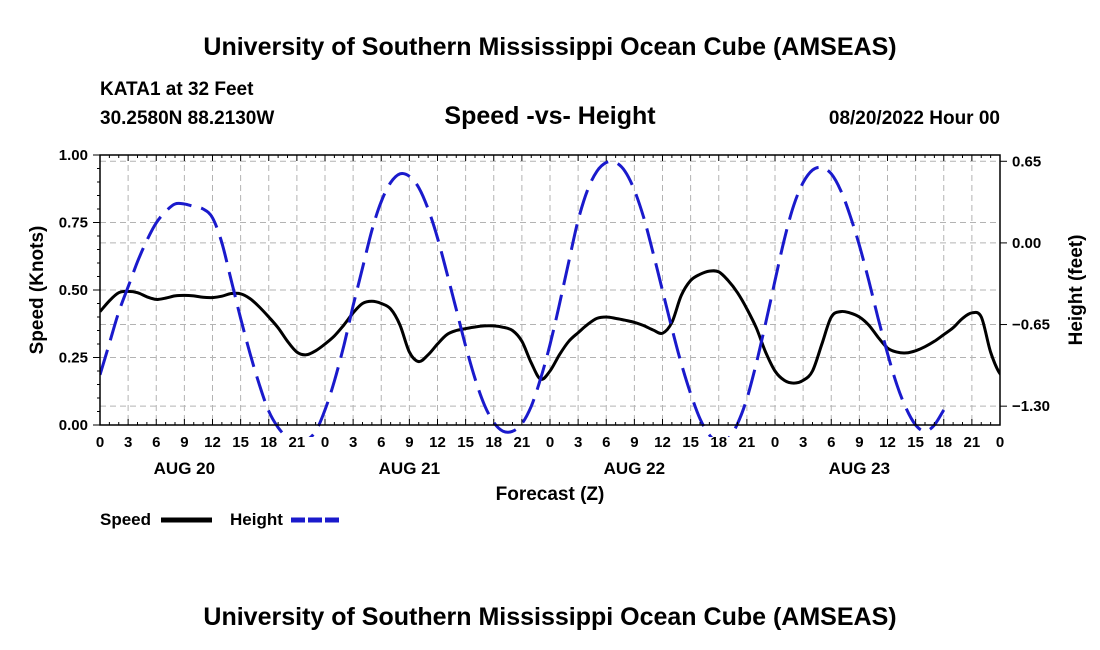  What do you see at coordinates (859, 468) in the screenshot?
I see `day-label: AUG 23` at bounding box center [859, 468].